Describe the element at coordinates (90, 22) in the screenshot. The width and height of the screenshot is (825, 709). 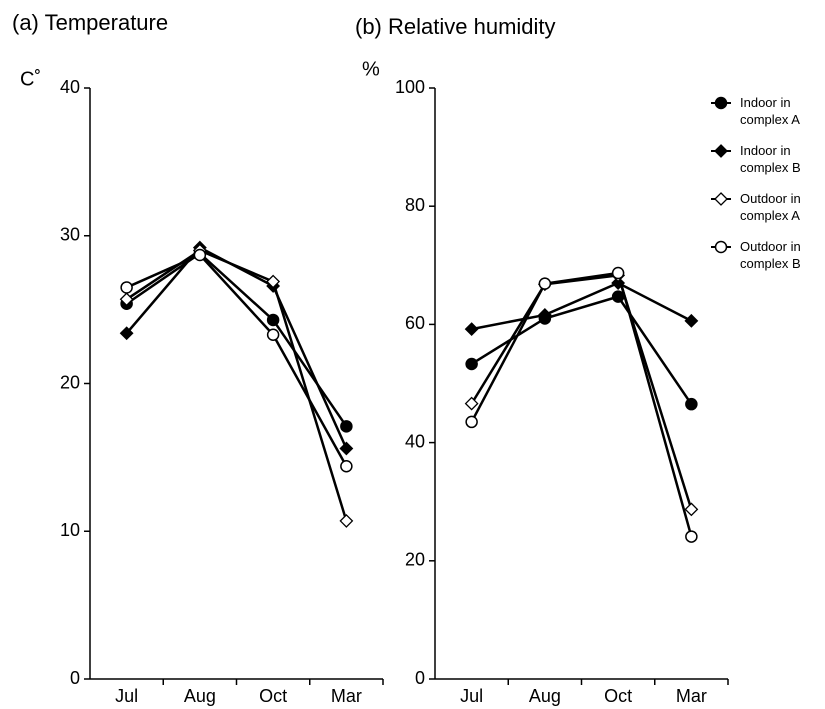
I see `chart-title: (a) Temperature` at that location.